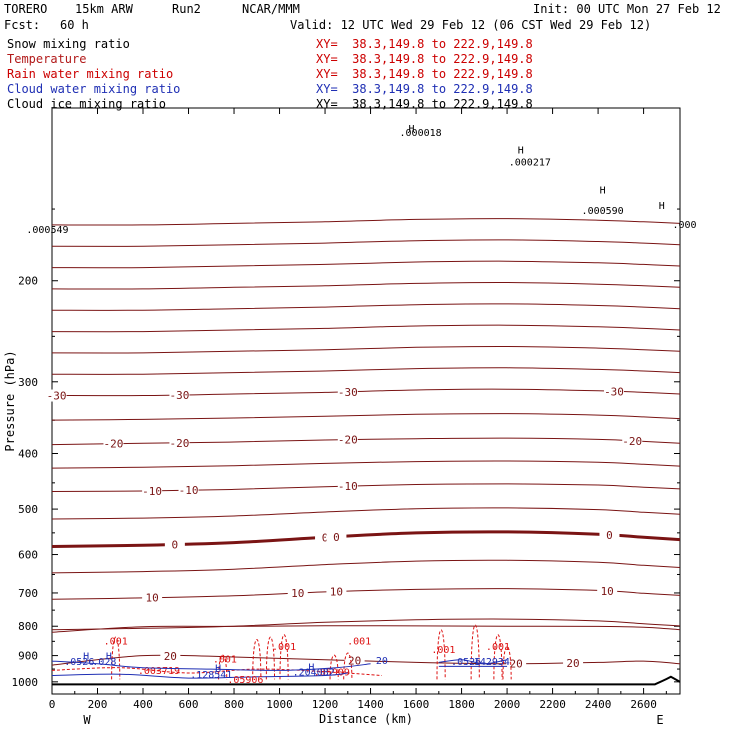 Image resolution: width=740 pixels, height=740 pixels. I want to click on cloud-ice-label: .000549, so click(47, 230).